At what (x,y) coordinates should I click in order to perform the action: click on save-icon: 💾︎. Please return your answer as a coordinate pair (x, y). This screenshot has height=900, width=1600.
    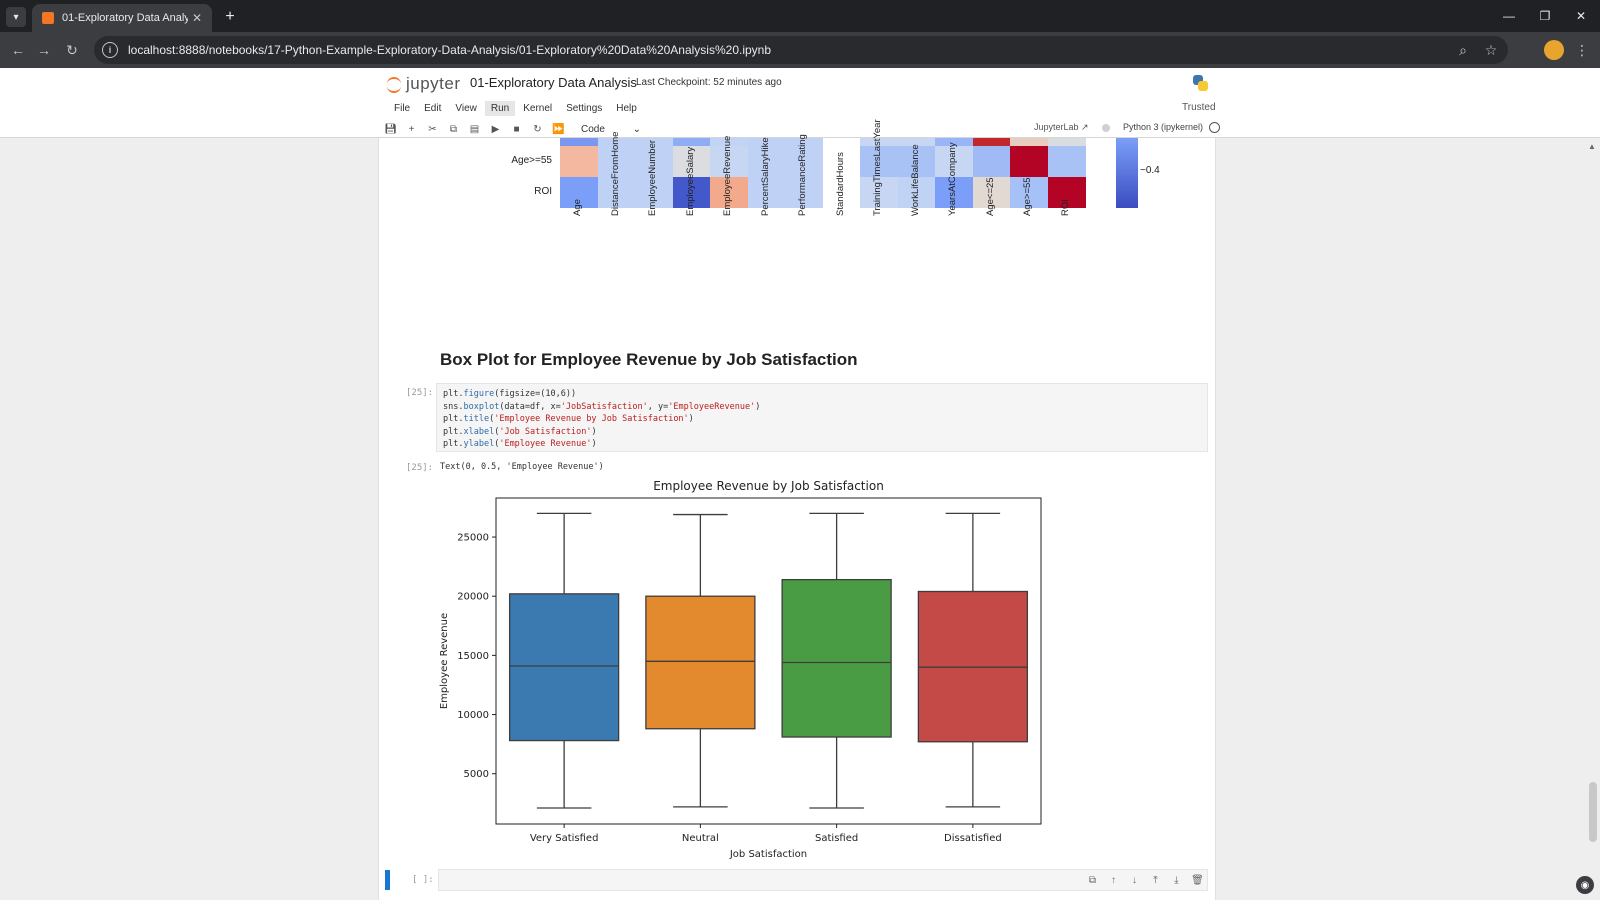
    Looking at the image, I should click on (390, 129).